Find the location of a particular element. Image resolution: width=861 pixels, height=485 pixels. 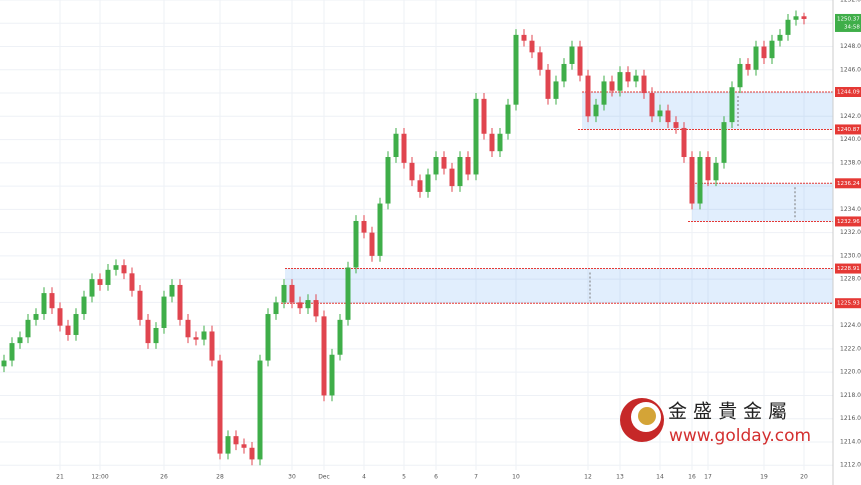

x-tick-label: 26 is located at coordinates (164, 477).